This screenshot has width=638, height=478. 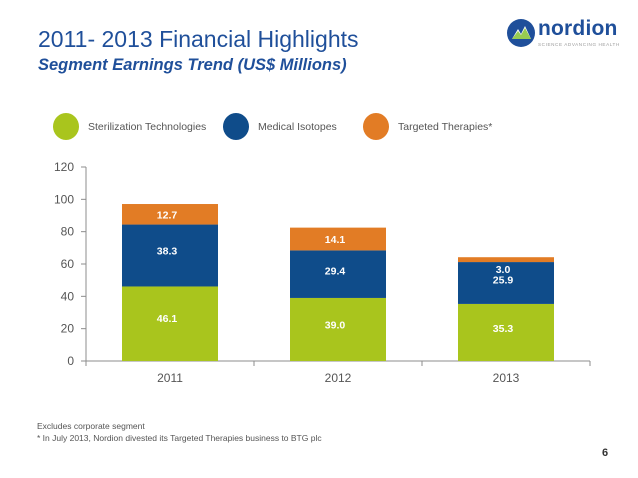 I want to click on data-label: 35.3, so click(x=503, y=329).